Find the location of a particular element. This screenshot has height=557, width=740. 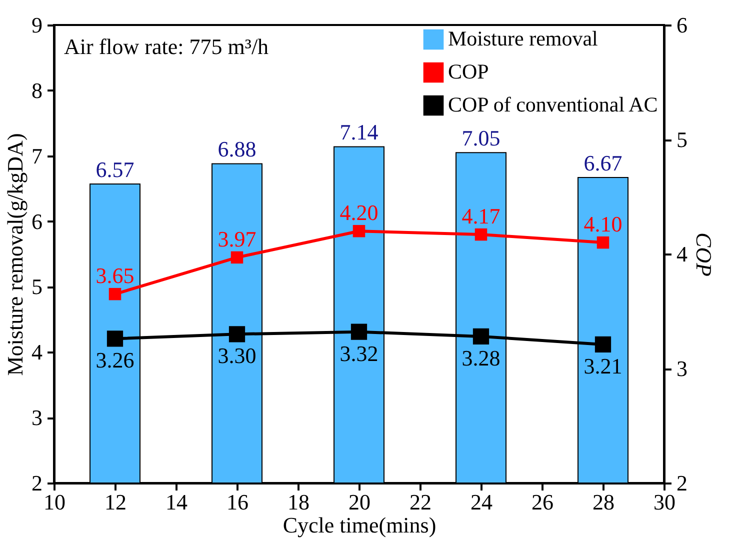

y2-tick-label: 3 is located at coordinates (682, 368).